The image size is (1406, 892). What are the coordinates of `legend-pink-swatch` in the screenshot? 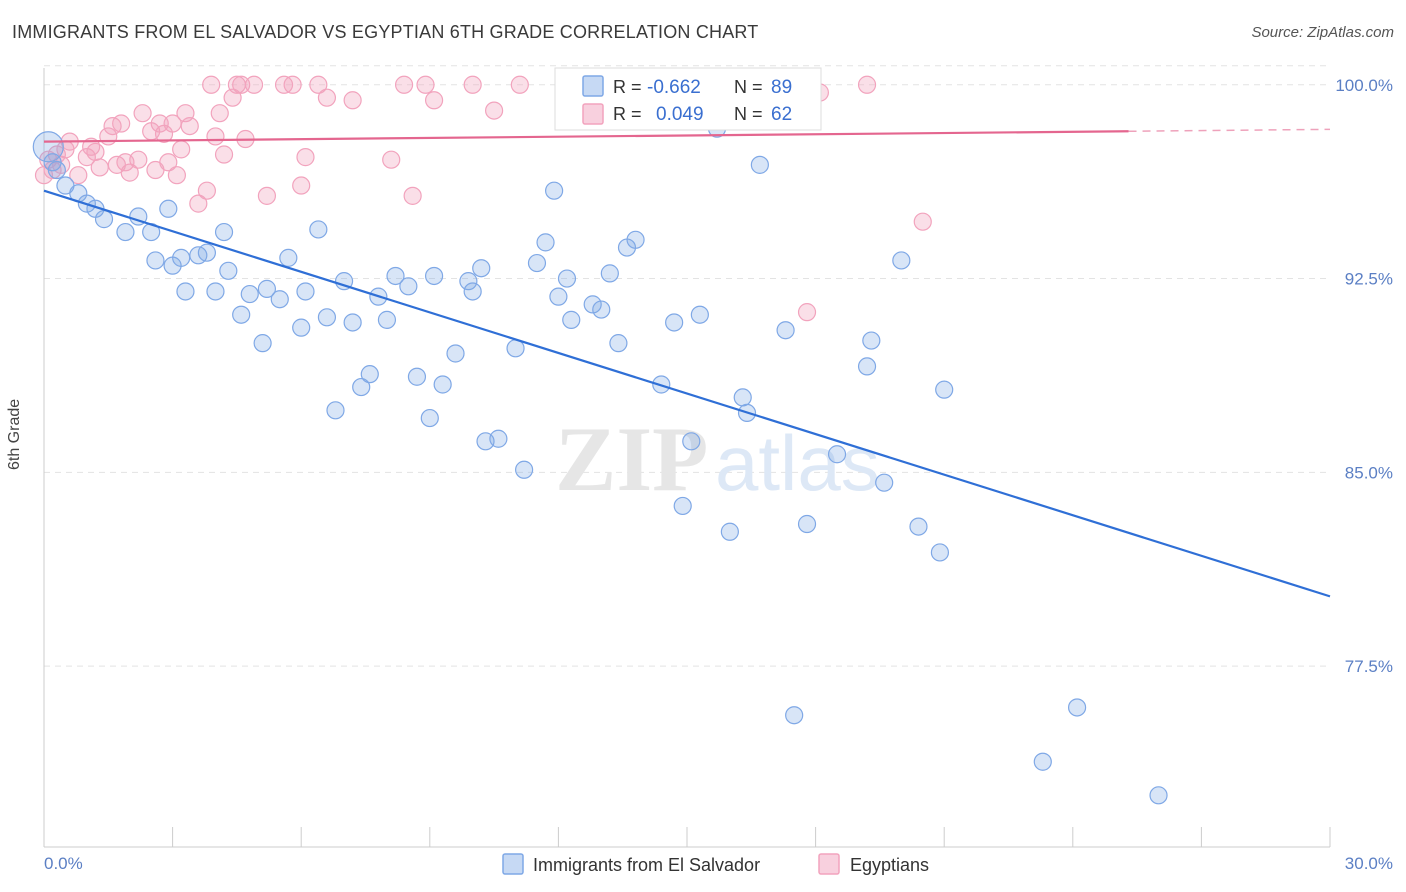 It's located at (593, 114).